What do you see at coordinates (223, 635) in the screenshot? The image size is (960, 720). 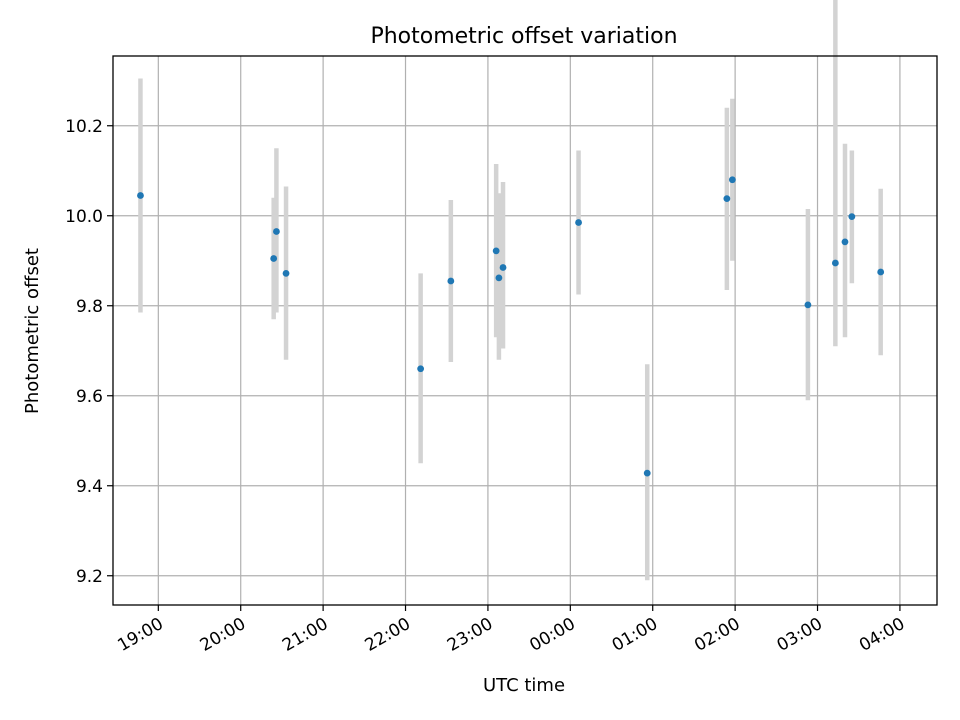 I see `x-tick-label: 20:00` at bounding box center [223, 635].